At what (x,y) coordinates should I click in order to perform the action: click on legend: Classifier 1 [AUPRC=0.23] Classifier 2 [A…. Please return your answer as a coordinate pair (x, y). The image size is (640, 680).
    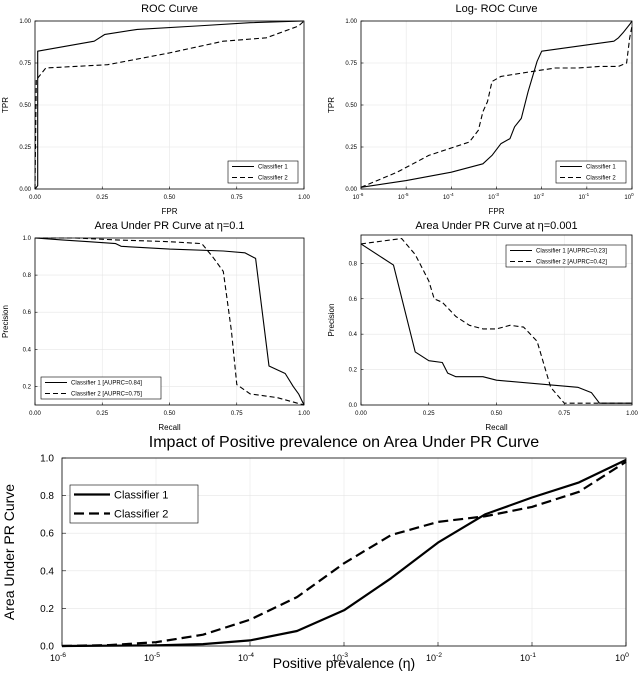
    Looking at the image, I should click on (566, 256).